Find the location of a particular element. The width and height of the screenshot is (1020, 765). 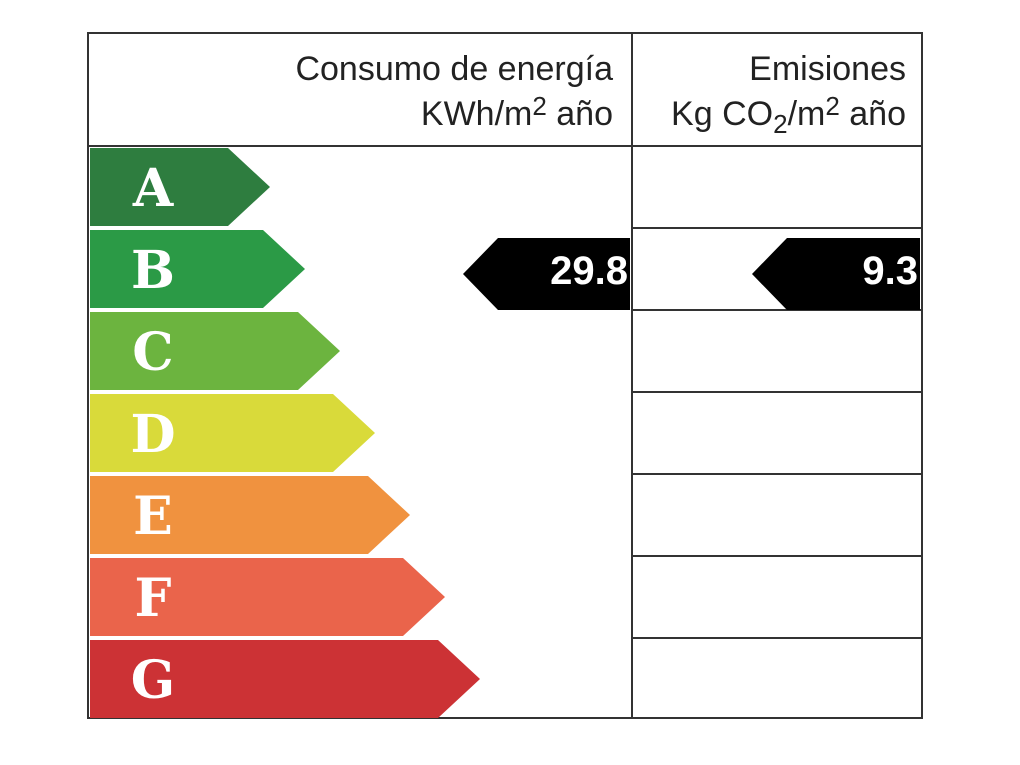

energy-pointer is located at coordinates (546, 274).